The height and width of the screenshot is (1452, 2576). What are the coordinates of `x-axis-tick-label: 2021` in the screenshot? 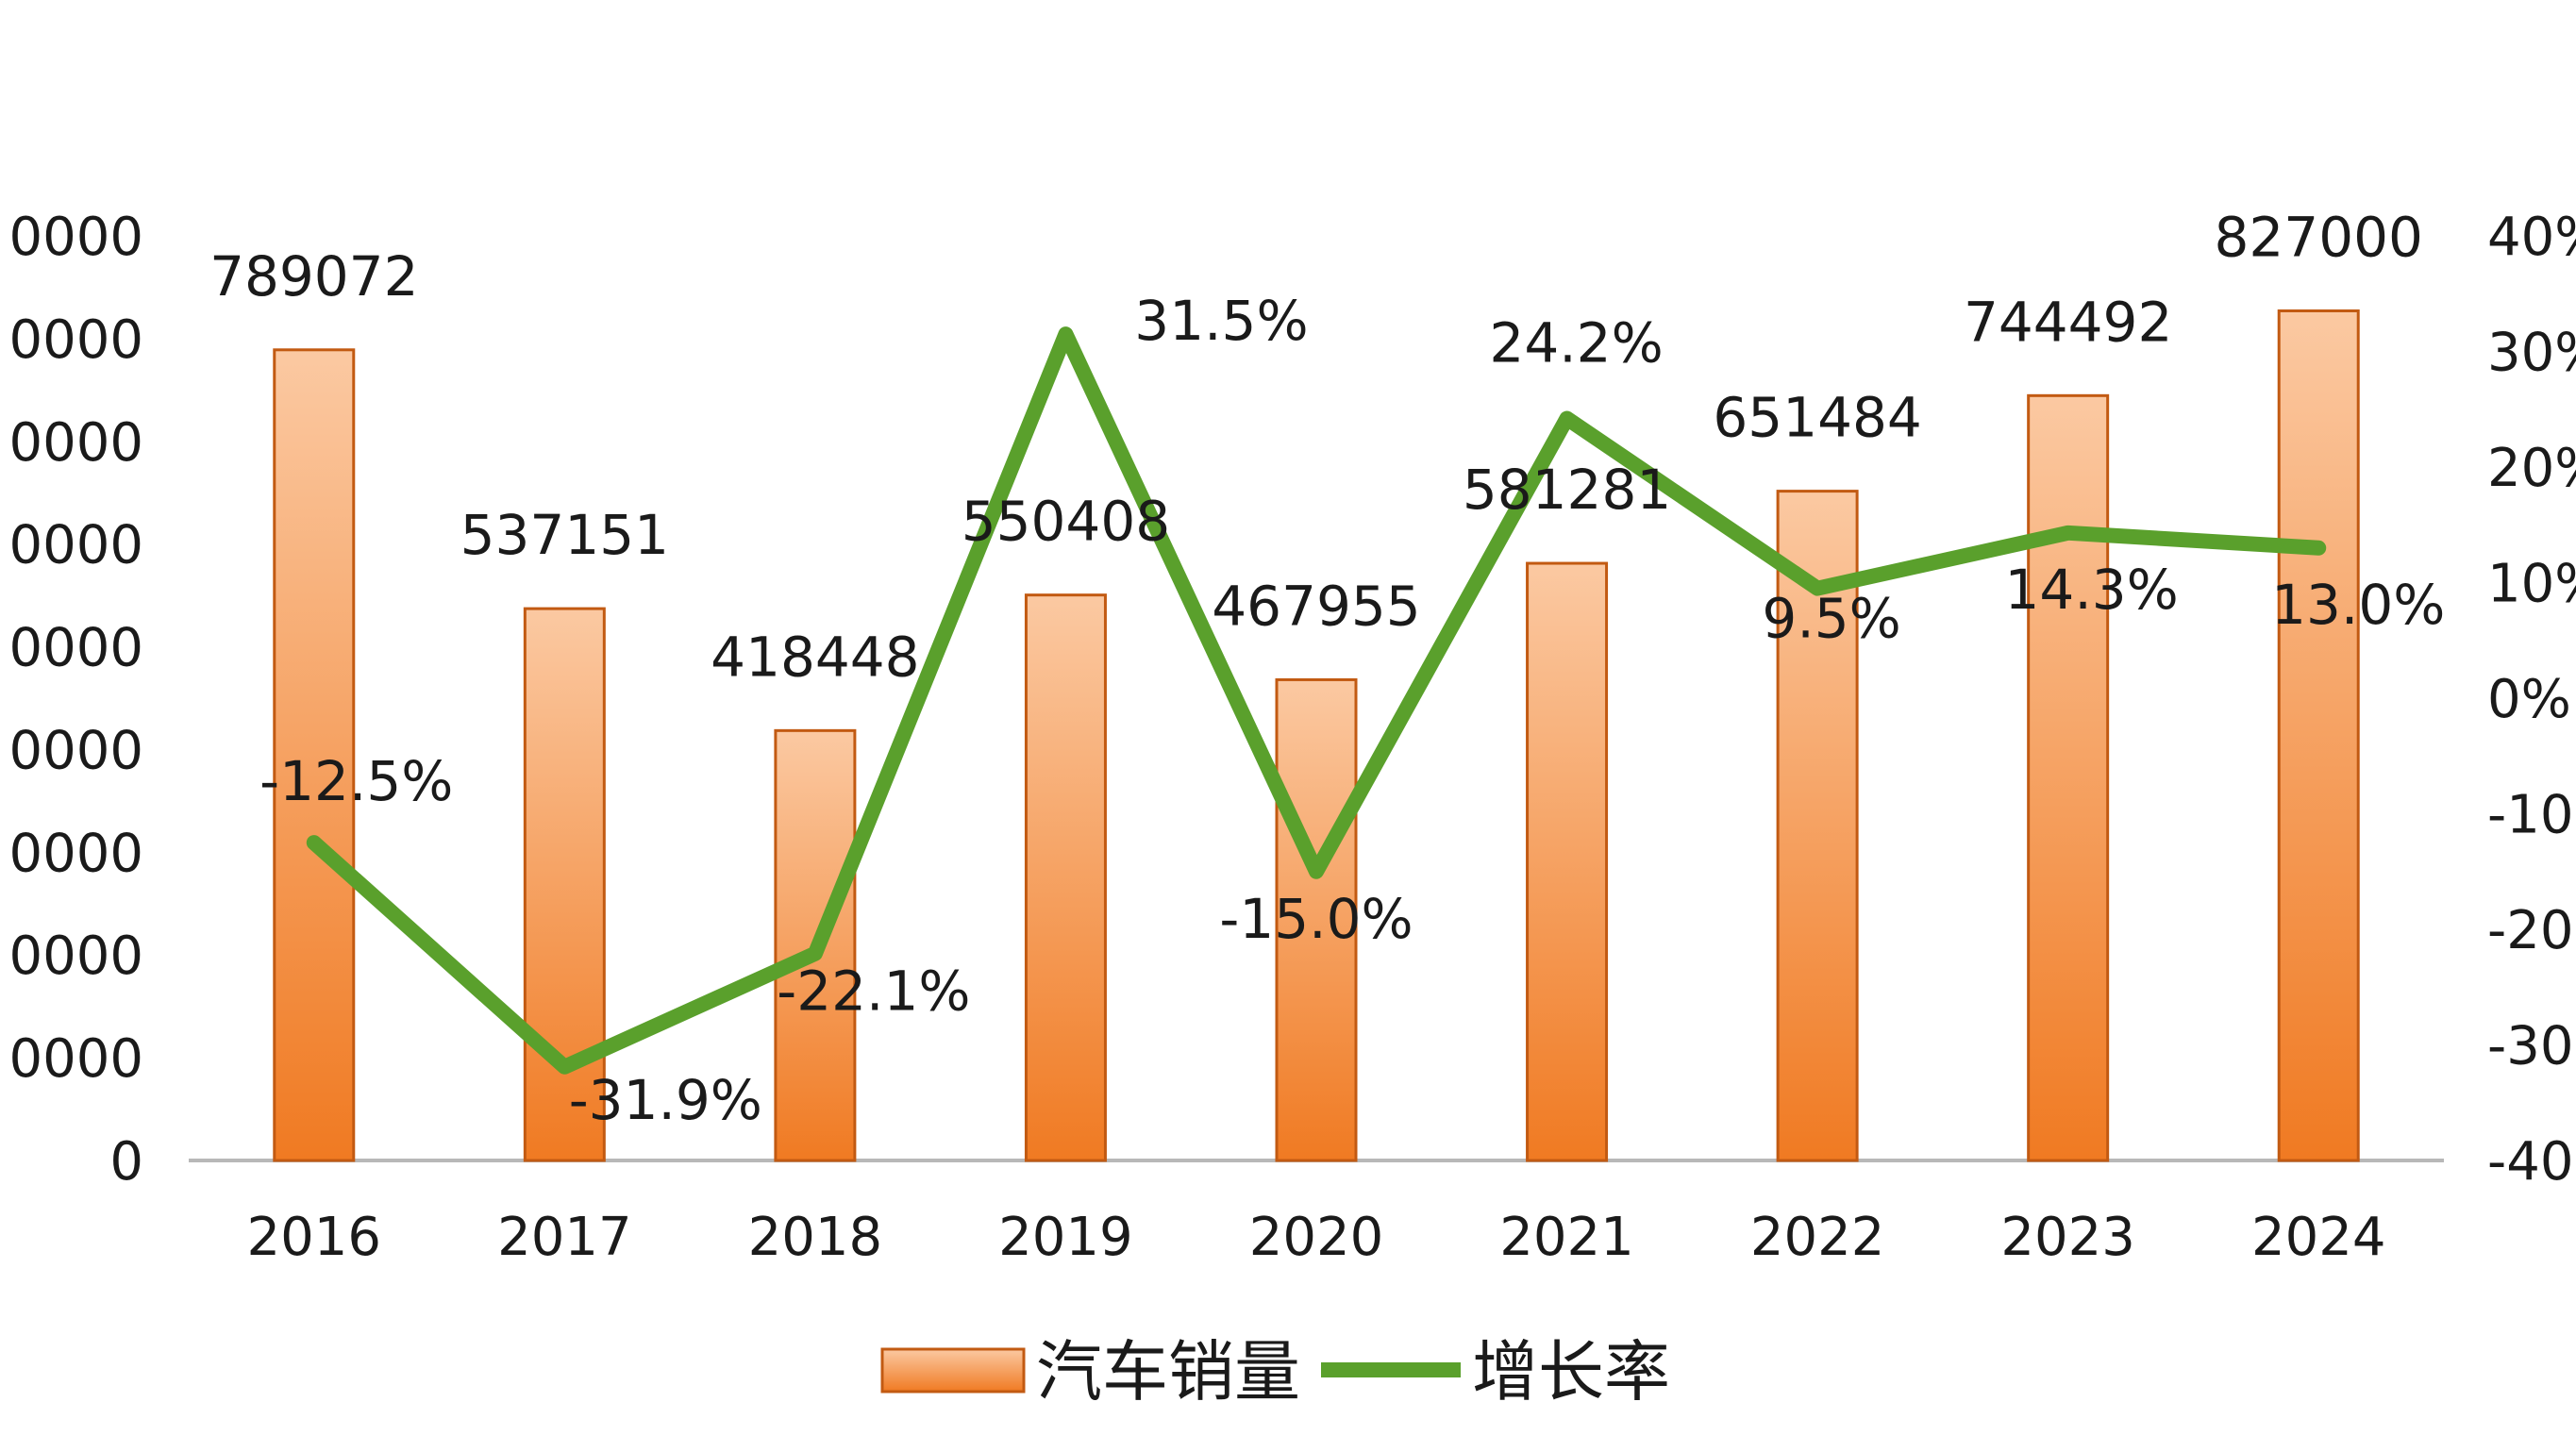 It's located at (1566, 1237).